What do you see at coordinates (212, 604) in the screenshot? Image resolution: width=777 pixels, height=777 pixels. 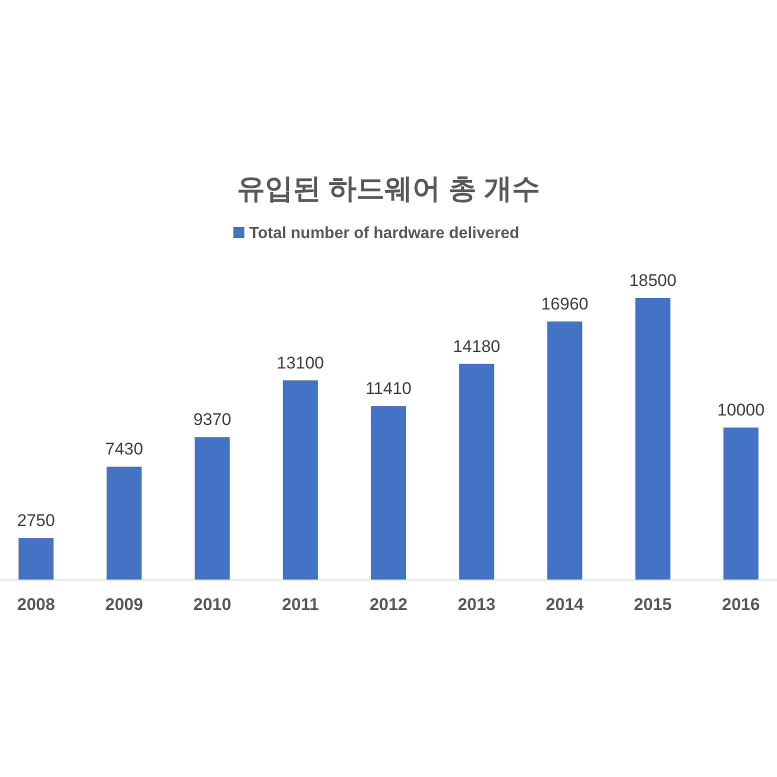 I see `x-tick-label: 2010` at bounding box center [212, 604].